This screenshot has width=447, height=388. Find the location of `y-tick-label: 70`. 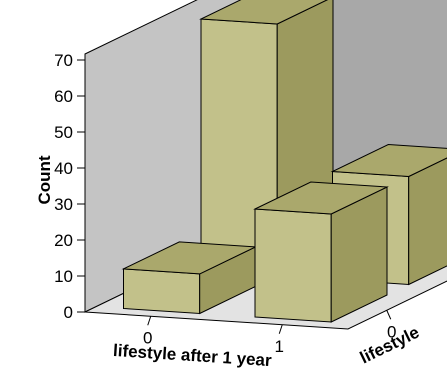

y-tick-label: 70 is located at coordinates (63, 60).